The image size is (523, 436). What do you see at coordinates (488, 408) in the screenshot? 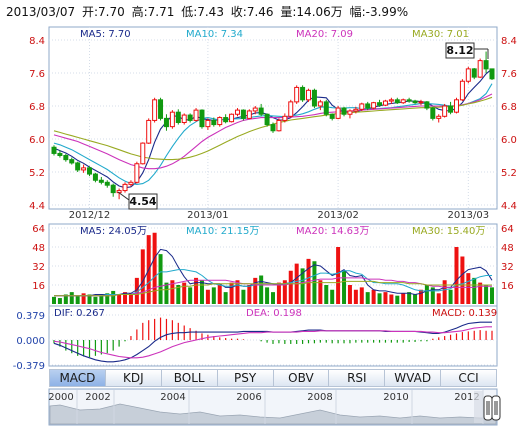
I see `timeline-handle-left` at bounding box center [488, 408].